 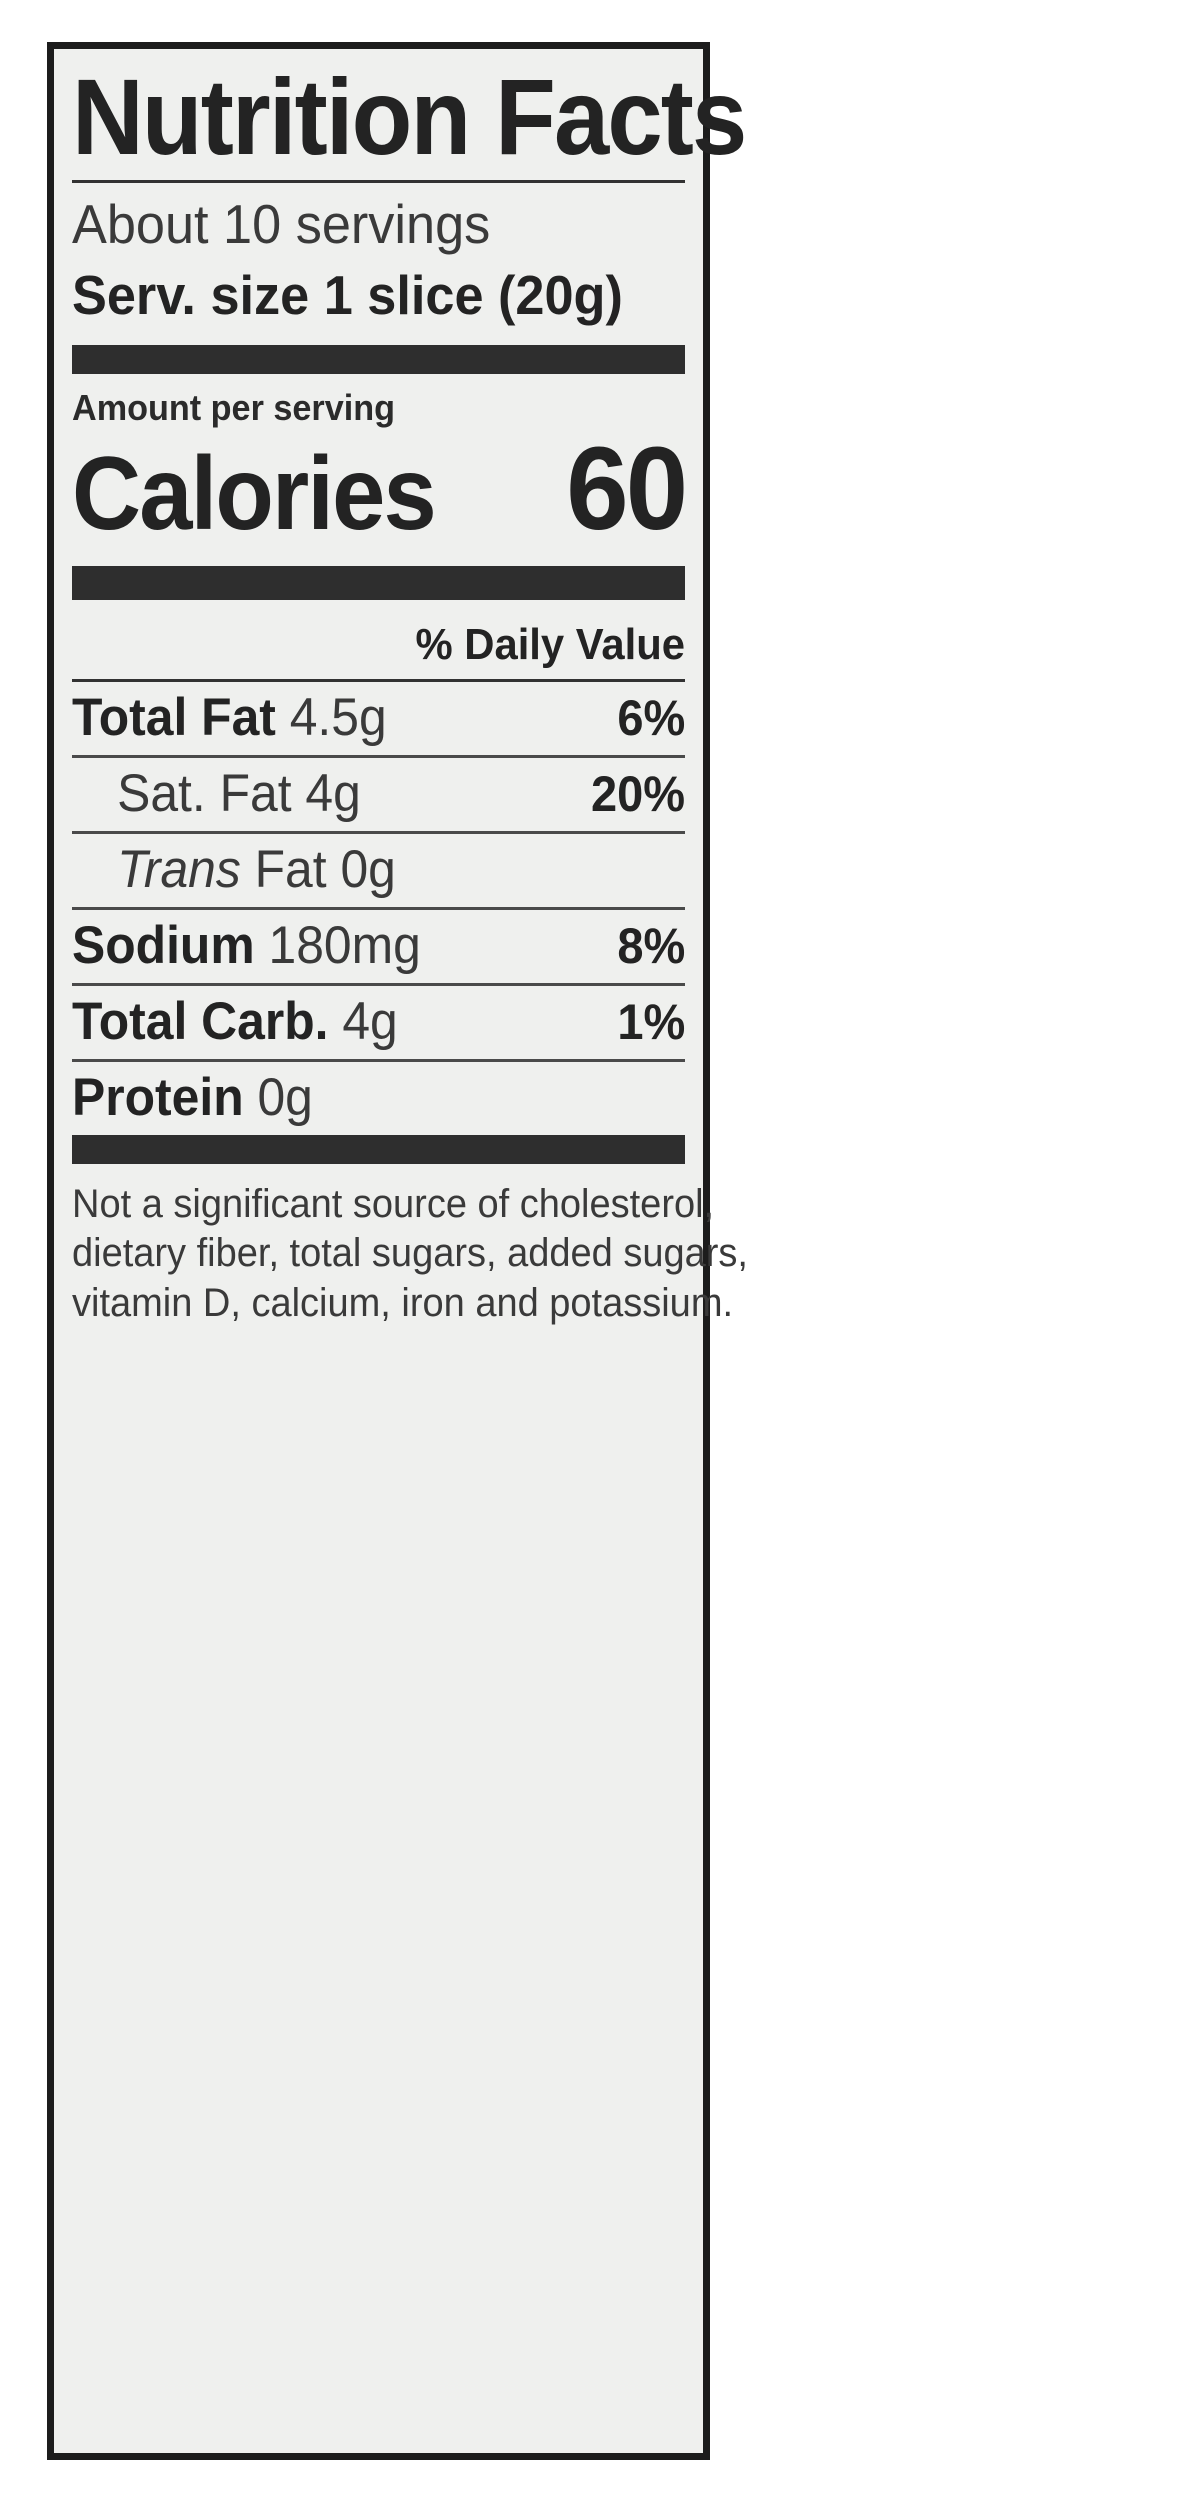 What do you see at coordinates (181, 717) in the screenshot?
I see `nutrient-name: Total Fat` at bounding box center [181, 717].